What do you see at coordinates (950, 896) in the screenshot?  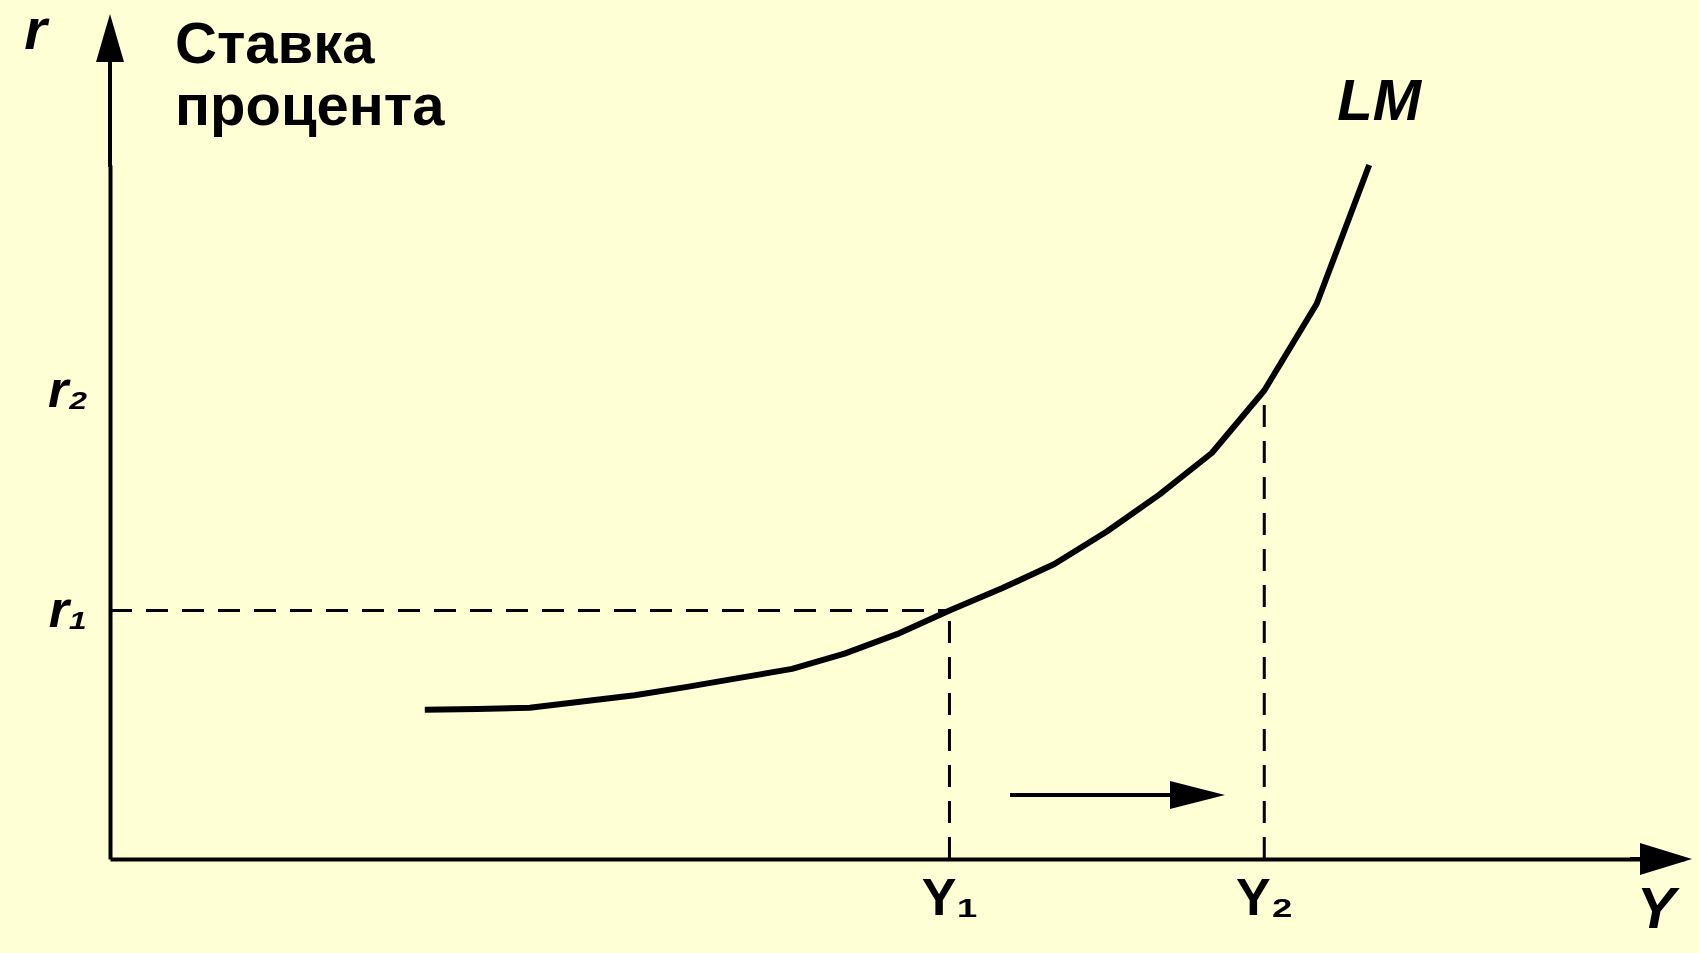 I see `x-tick-label: Y₁` at bounding box center [950, 896].